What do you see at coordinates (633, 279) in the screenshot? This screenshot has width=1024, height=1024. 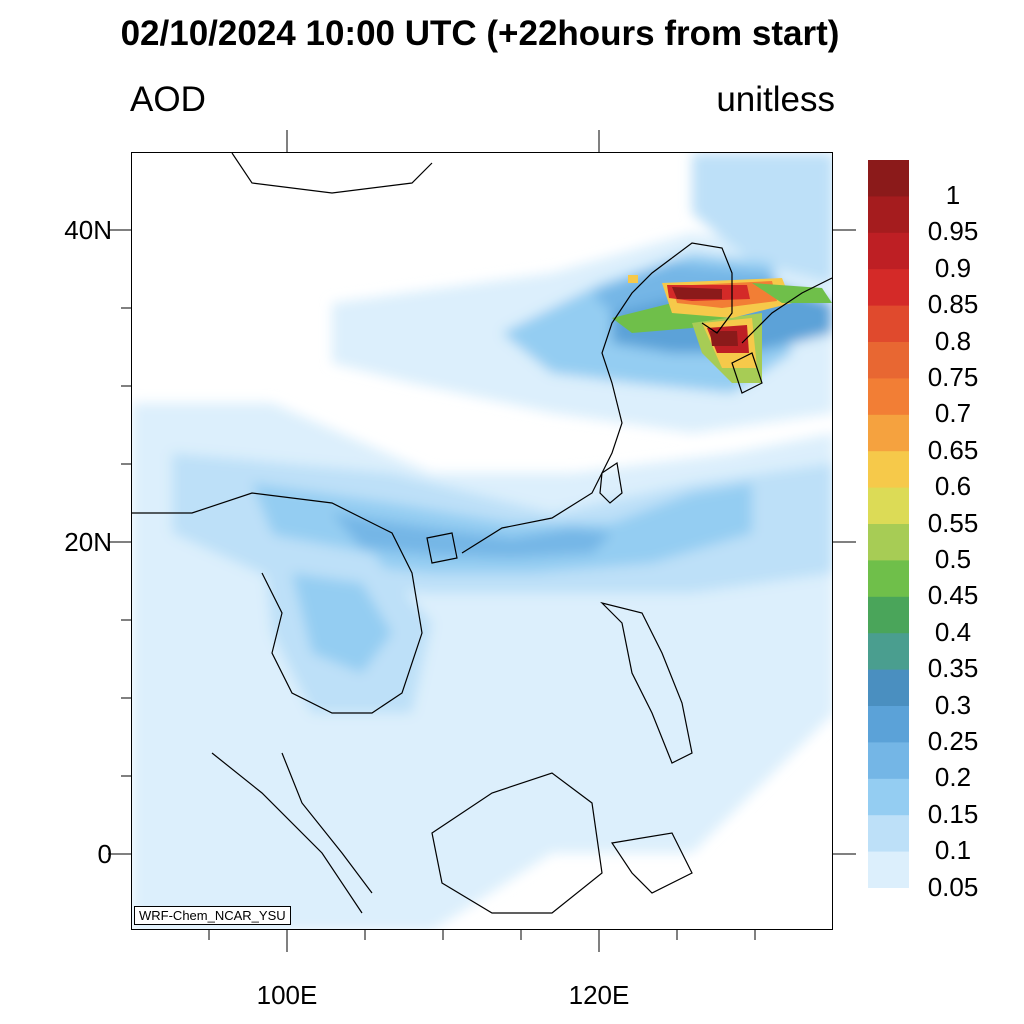 I see `plume-spot` at bounding box center [633, 279].